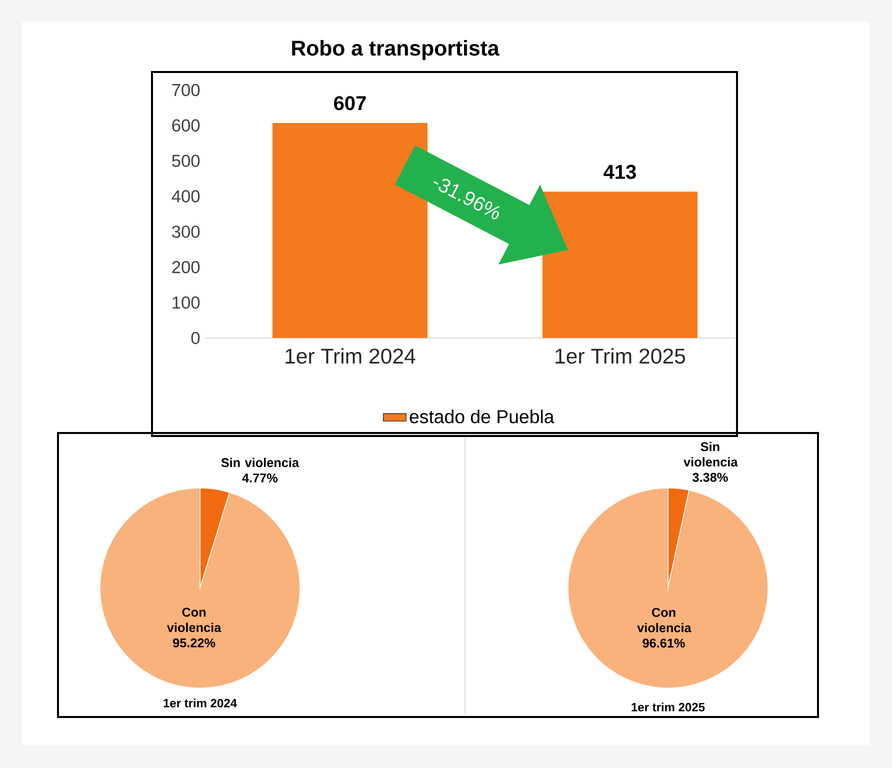 Image resolution: width=892 pixels, height=768 pixels. Describe the element at coordinates (186, 232) in the screenshot. I see `y-tick-label: 300` at that location.